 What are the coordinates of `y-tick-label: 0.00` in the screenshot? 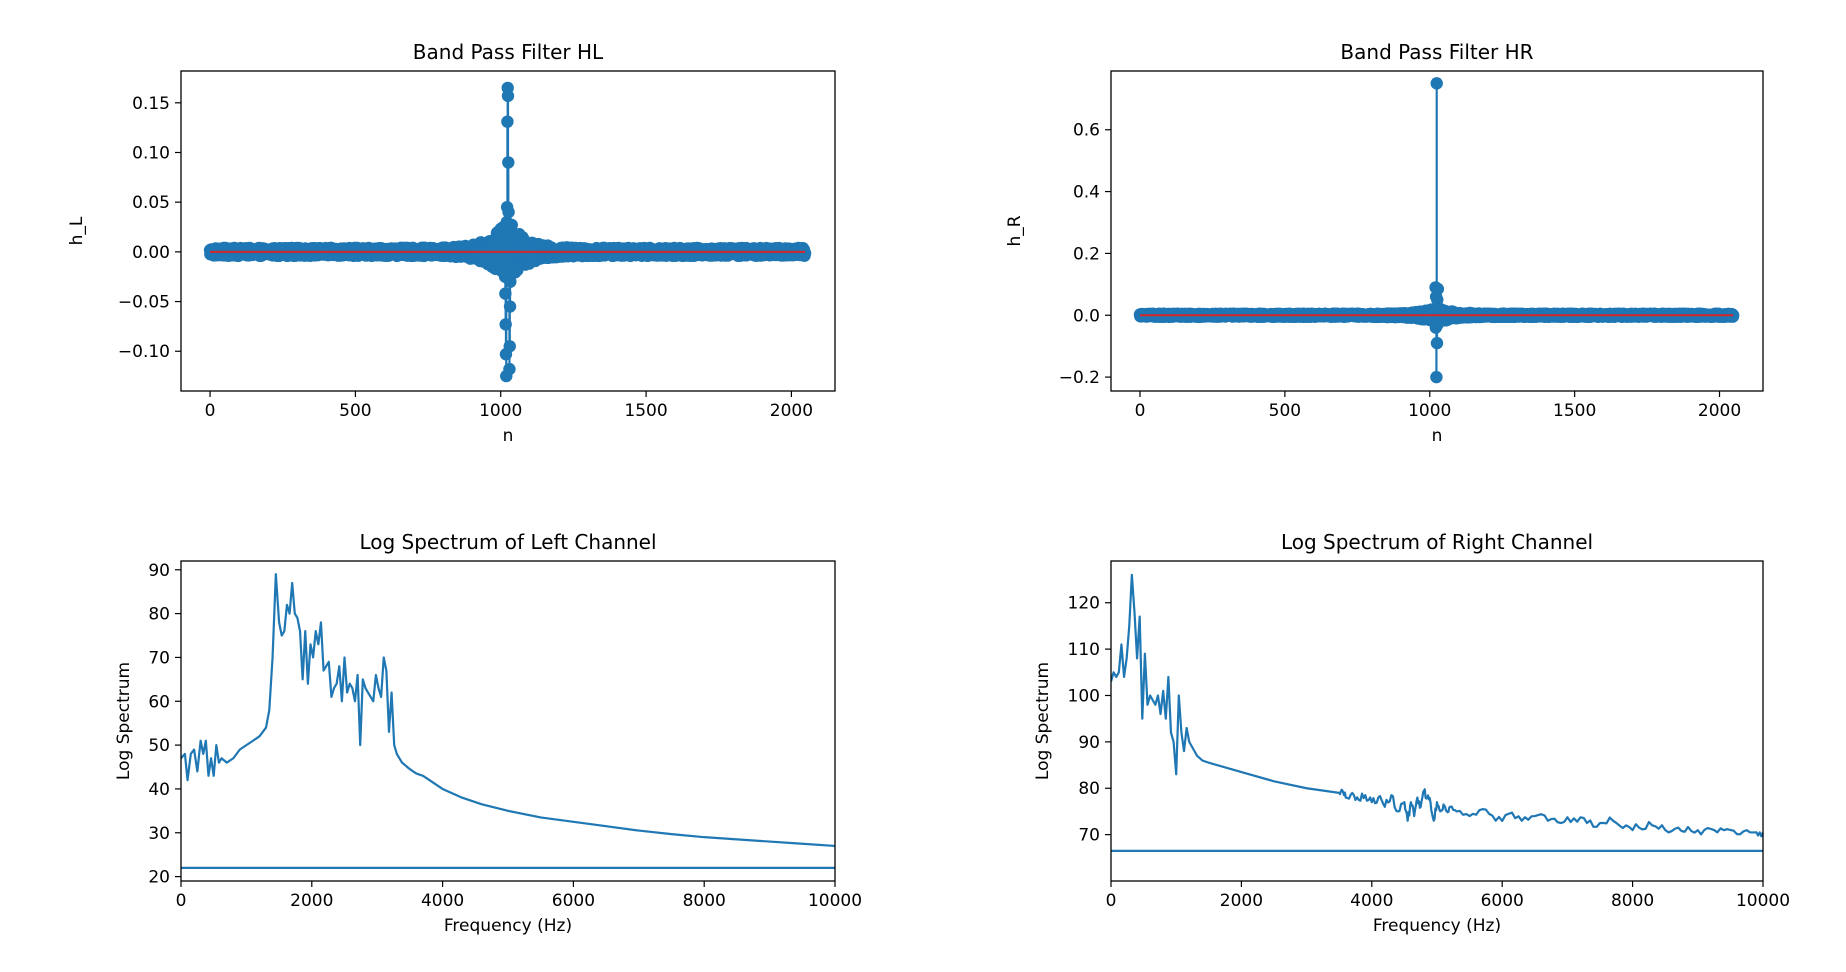 It's located at (151, 253).